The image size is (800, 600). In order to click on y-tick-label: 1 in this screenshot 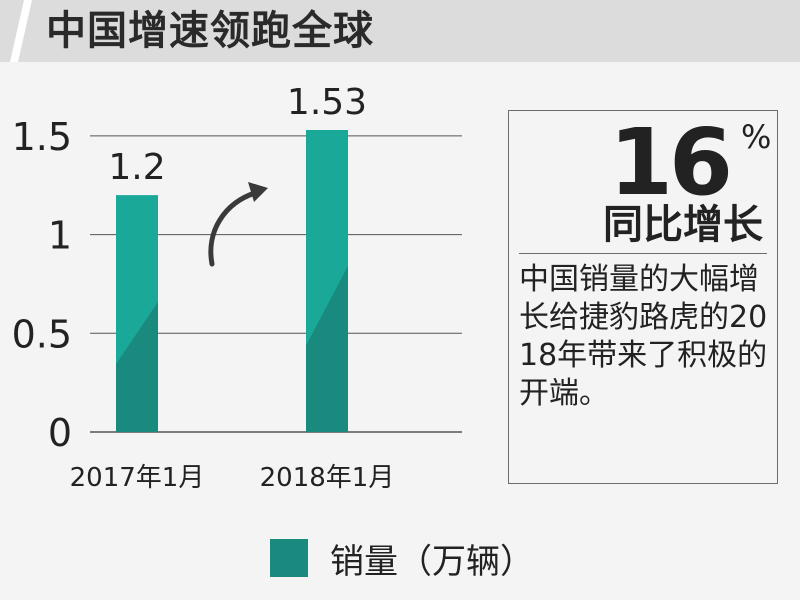, I will do `click(60, 236)`.